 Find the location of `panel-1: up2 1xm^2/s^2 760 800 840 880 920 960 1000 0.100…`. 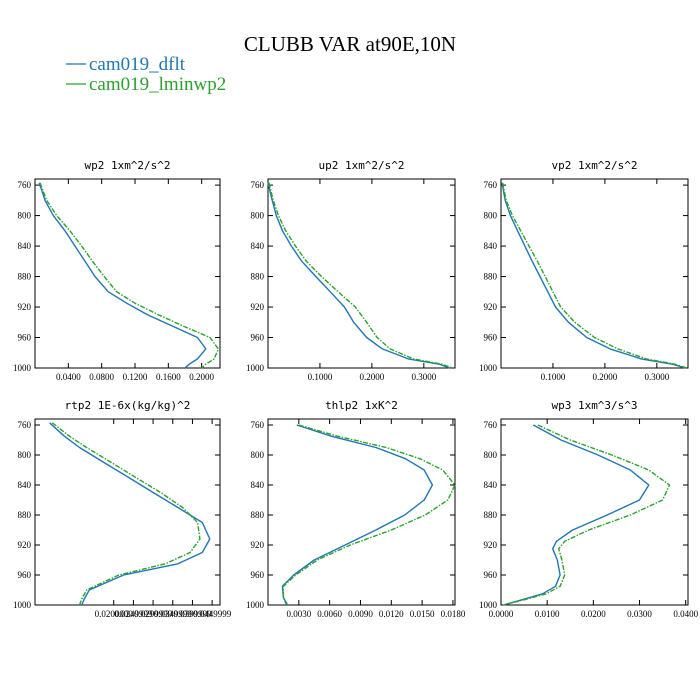

panel-1: up2 1xm^2/s^2 760 800 840 880 920 960 1000 0.100… is located at coordinates (351, 270).